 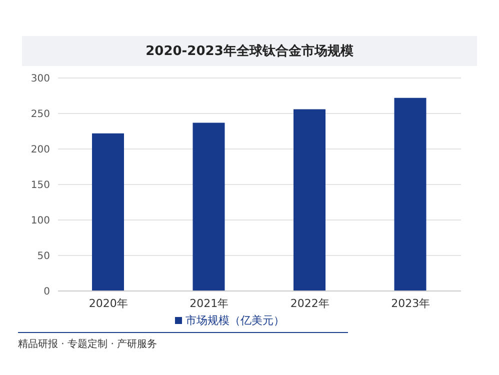 I want to click on y-tick-label: 150, so click(x=40, y=186).